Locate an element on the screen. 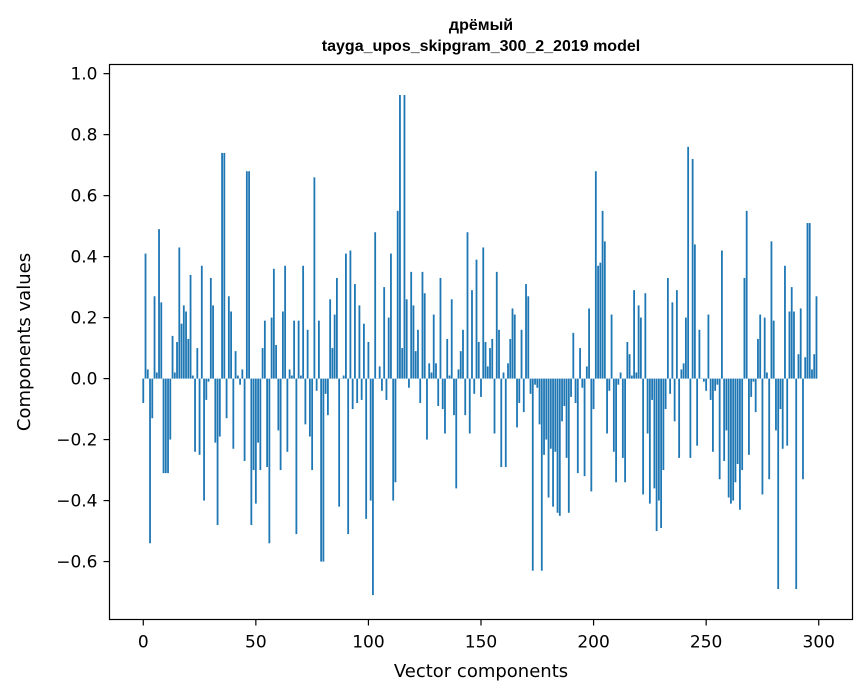 The width and height of the screenshot is (867, 696). x-tick-label: 250 is located at coordinates (706, 643).